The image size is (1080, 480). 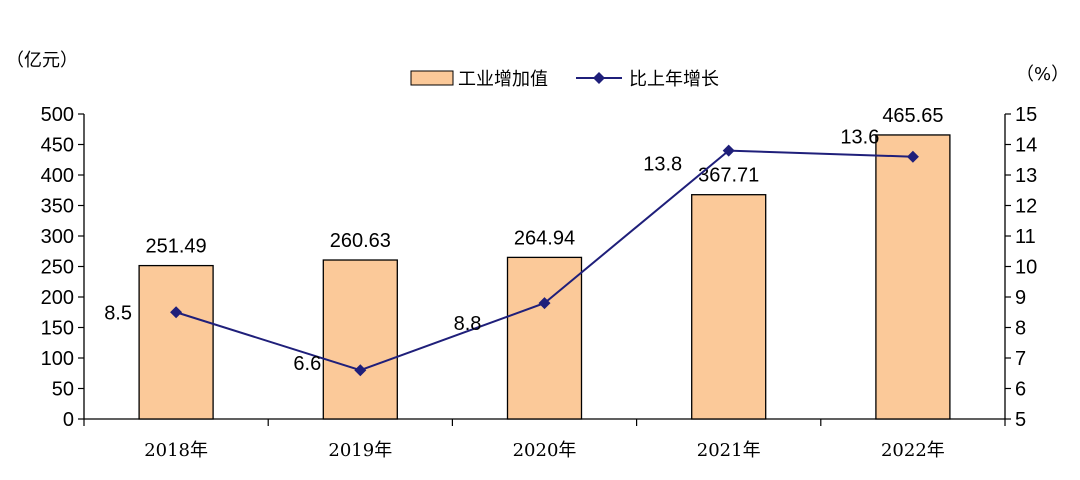 I want to click on bar-value-label-2020年: 264.94, so click(x=544, y=238).